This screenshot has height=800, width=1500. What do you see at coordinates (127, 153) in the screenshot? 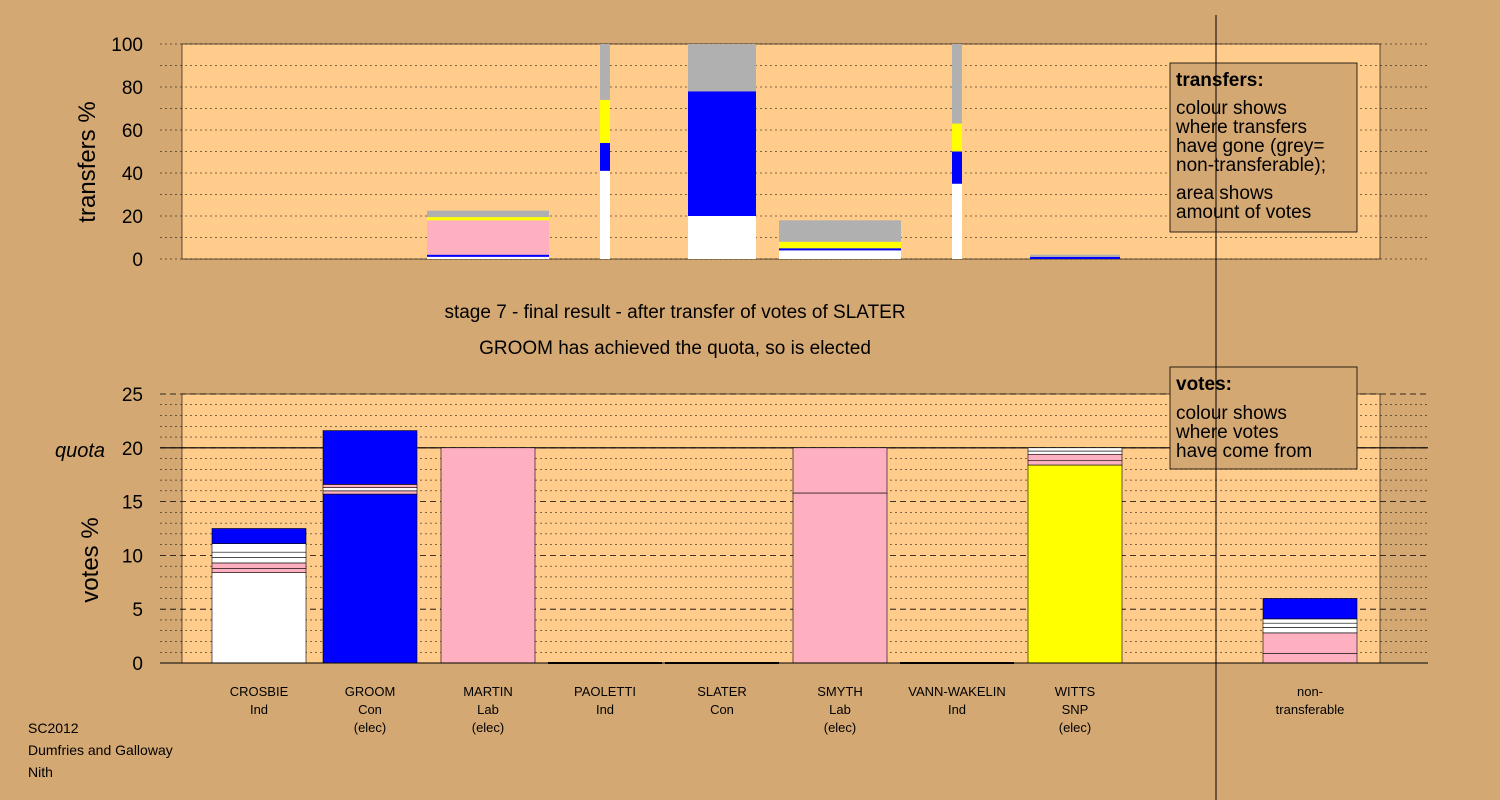
I see `transfers-y-ticks: 0 20 40 60 80 100` at bounding box center [127, 153].